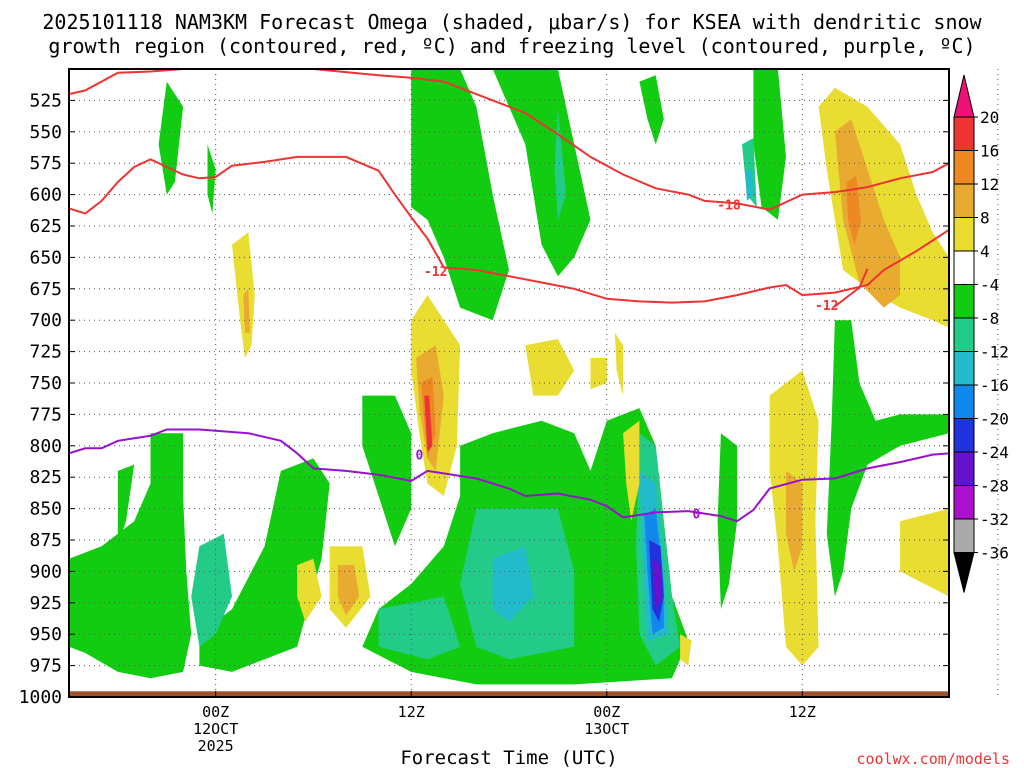 The height and width of the screenshot is (768, 1024). Describe the element at coordinates (981, 333) in the screenshot. I see `colorbar: 20 16 12 8 4 -4 -8 -12 -16 -20 -24 -28 -32 -36` at that location.